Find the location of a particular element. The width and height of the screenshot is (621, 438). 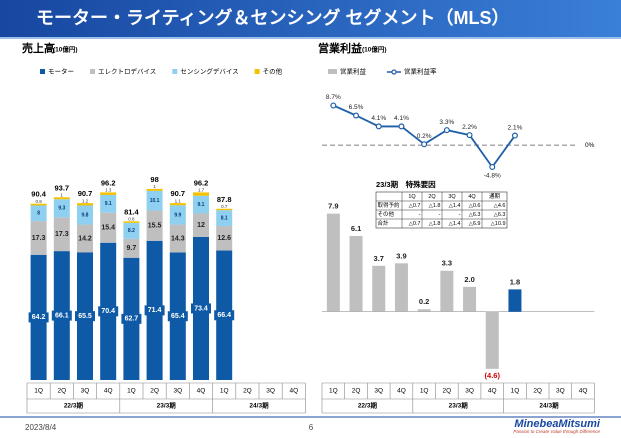

legend-label: その他 is located at coordinates (273, 71).